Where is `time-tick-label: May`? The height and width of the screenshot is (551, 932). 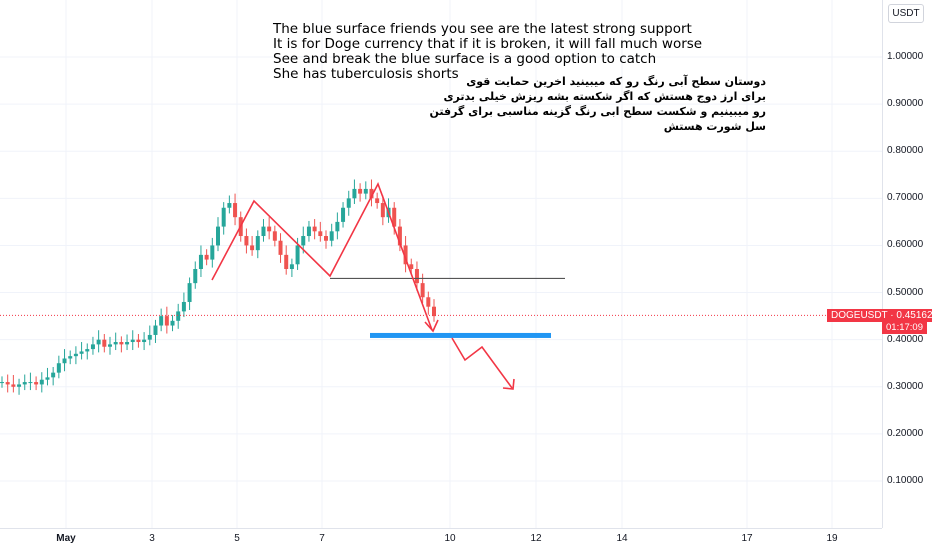 time-tick-label: May is located at coordinates (66, 538).